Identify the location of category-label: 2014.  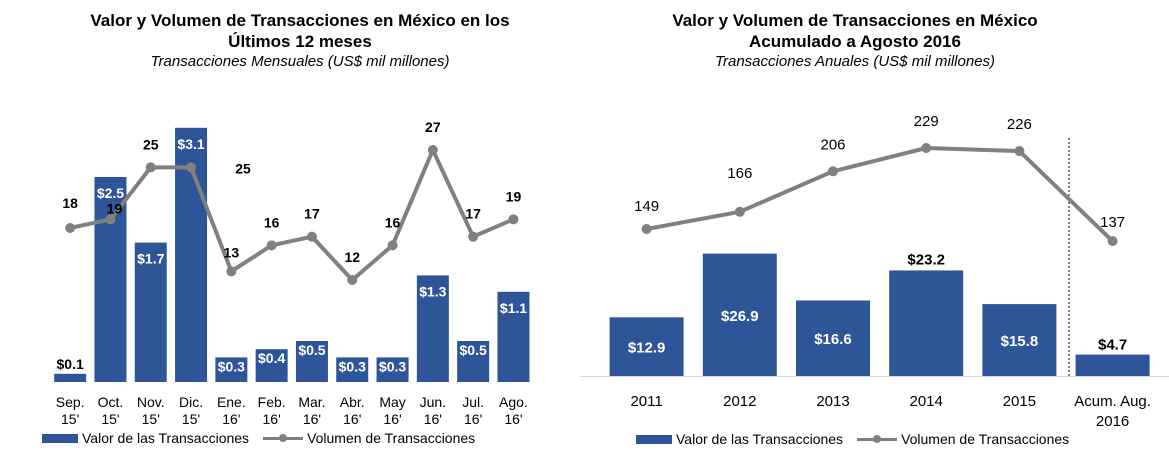
(926, 401).